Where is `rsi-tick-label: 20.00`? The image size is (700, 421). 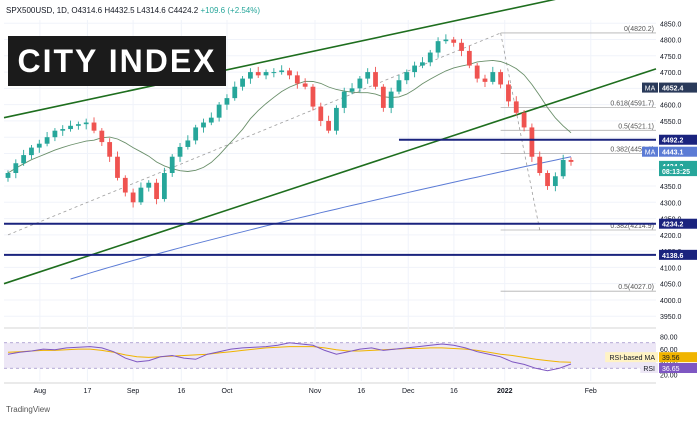
rsi-tick-label: 20.00 is located at coordinates (669, 376).